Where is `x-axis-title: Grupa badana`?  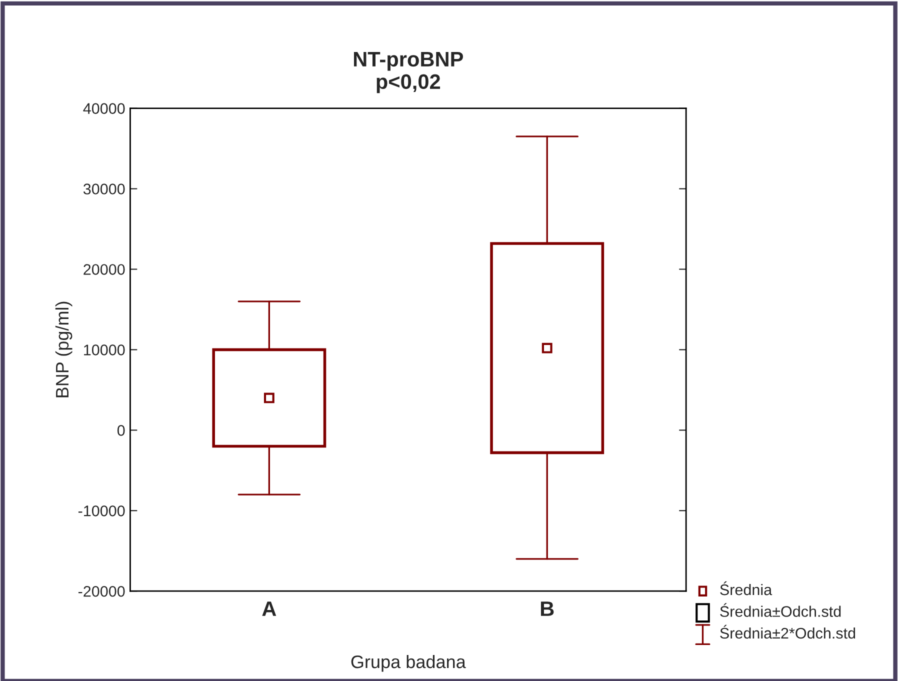
x-axis-title: Grupa badana is located at coordinates (408, 663).